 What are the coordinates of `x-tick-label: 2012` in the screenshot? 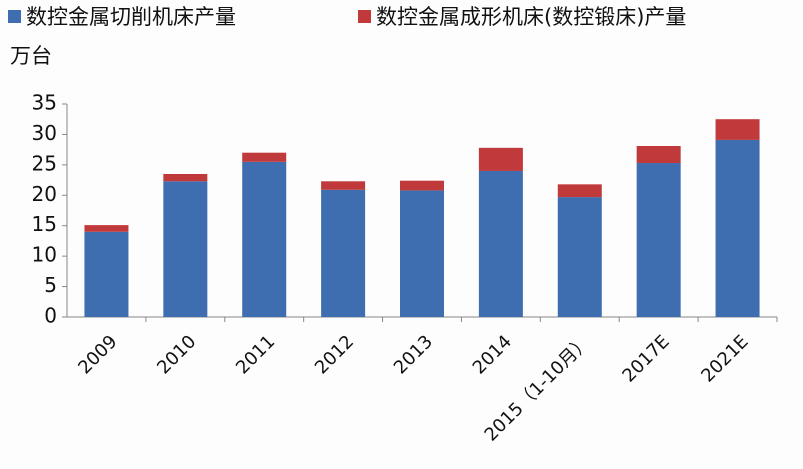 It's located at (334, 354).